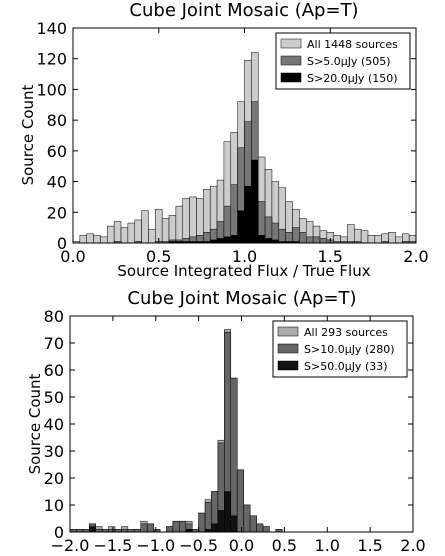 The image size is (445, 556). I want to click on bar-series1-bin17, so click(183, 526).